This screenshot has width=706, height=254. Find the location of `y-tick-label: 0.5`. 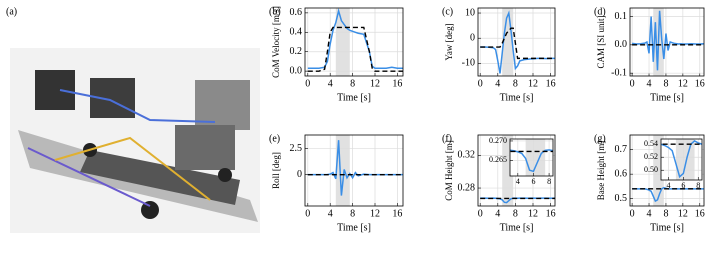

y-tick-label: 0.5 is located at coordinates (621, 198).